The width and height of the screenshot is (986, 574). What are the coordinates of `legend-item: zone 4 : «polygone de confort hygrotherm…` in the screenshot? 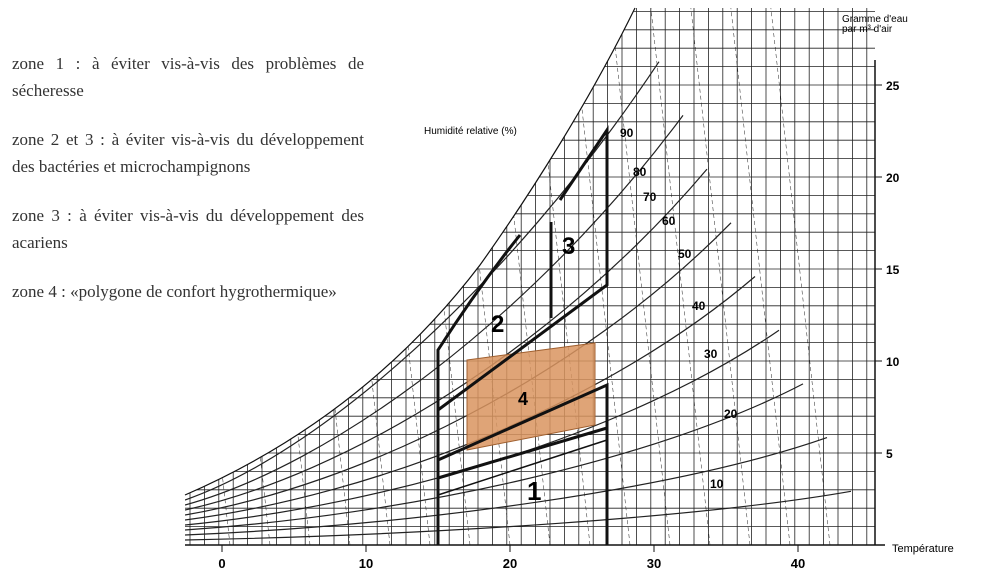 It's located at (174, 291).